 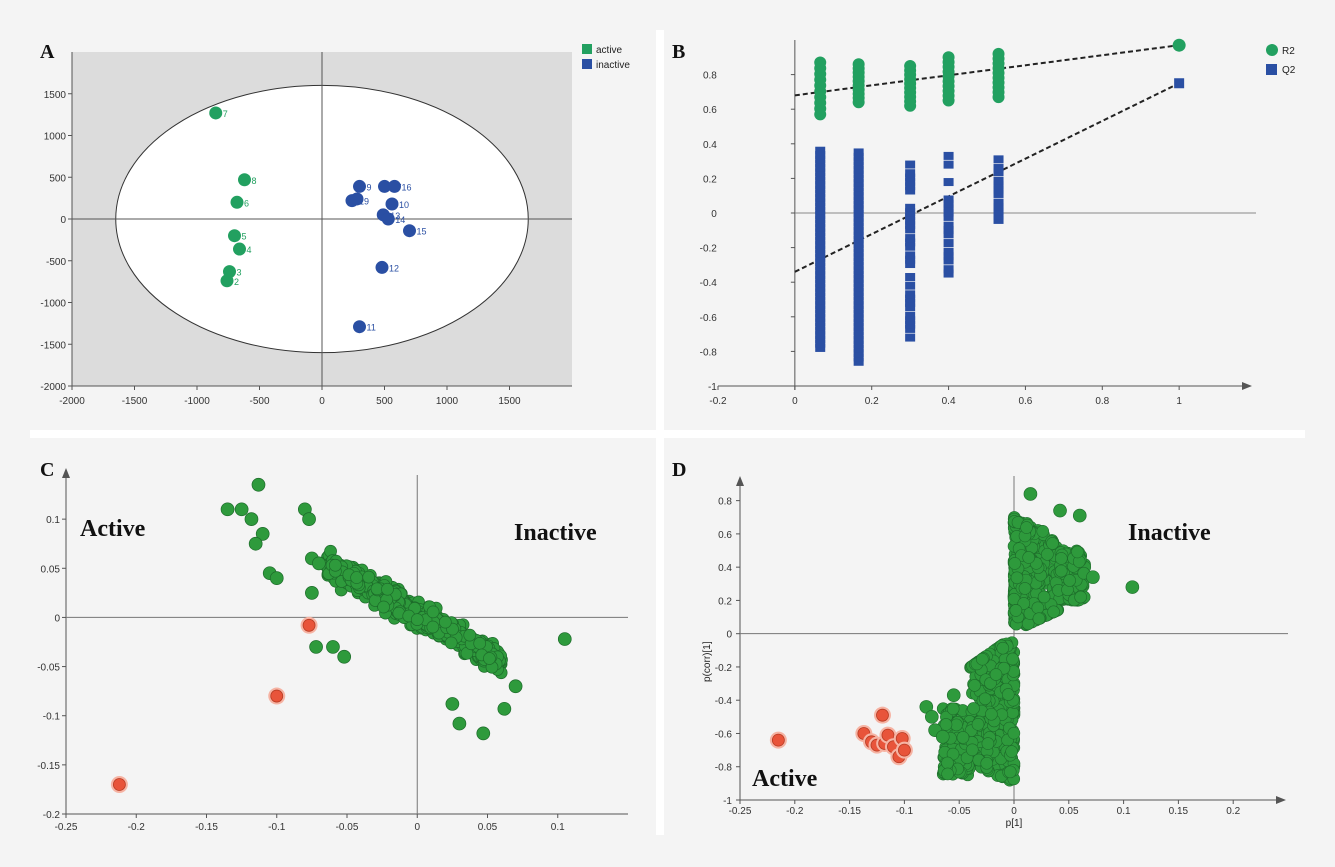 What do you see at coordinates (227, 281) in the screenshot?
I see `score-point-active` at bounding box center [227, 281].